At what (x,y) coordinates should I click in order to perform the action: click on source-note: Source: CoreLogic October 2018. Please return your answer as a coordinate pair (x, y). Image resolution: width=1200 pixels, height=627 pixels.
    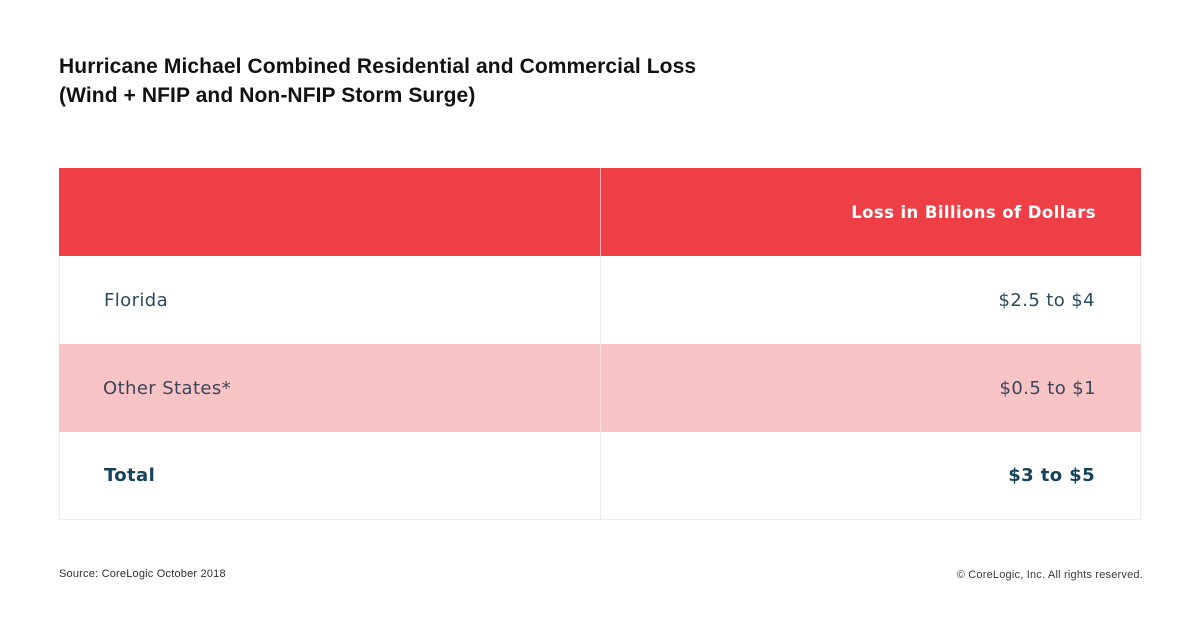
    Looking at the image, I should click on (142, 574).